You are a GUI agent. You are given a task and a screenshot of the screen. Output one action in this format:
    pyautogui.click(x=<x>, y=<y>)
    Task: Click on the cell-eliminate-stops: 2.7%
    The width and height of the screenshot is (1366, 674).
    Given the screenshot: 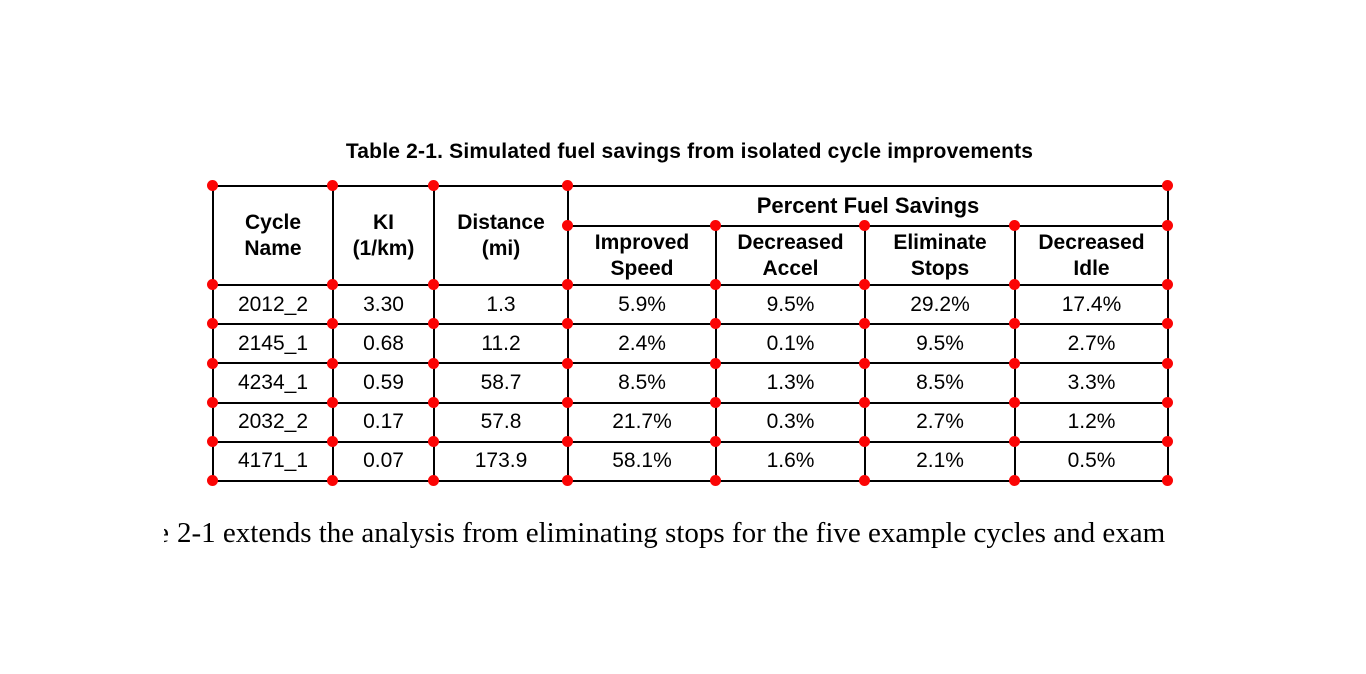 What is the action you would take?
    pyautogui.click(x=940, y=422)
    